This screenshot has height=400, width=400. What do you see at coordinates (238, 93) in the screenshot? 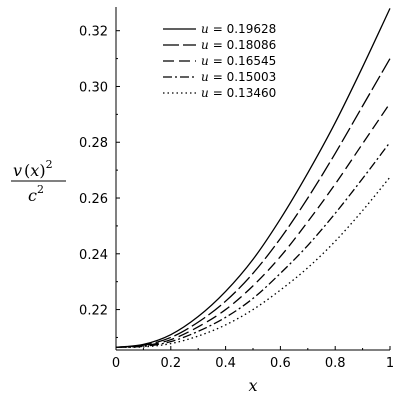
I see `legend-entry-5: u = 0.13460` at bounding box center [238, 93].